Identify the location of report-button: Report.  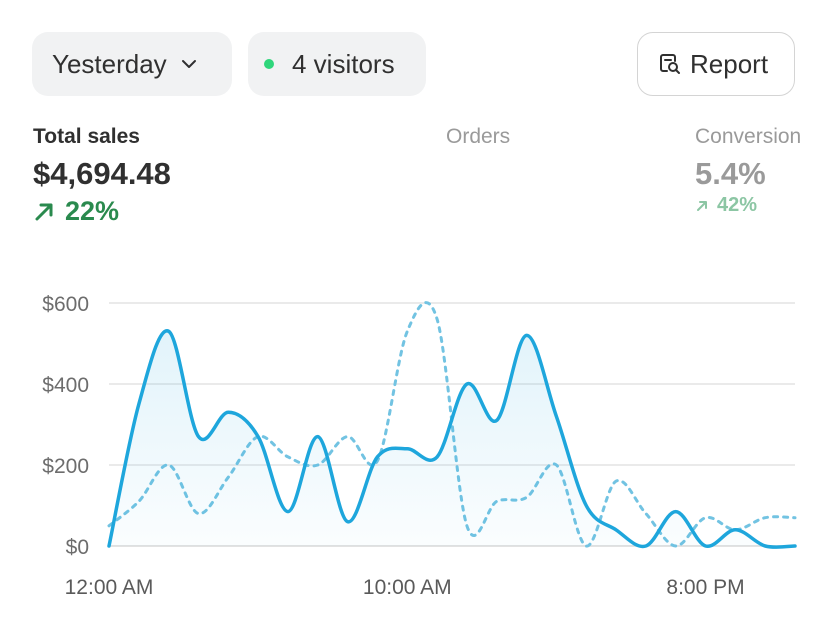
(716, 64).